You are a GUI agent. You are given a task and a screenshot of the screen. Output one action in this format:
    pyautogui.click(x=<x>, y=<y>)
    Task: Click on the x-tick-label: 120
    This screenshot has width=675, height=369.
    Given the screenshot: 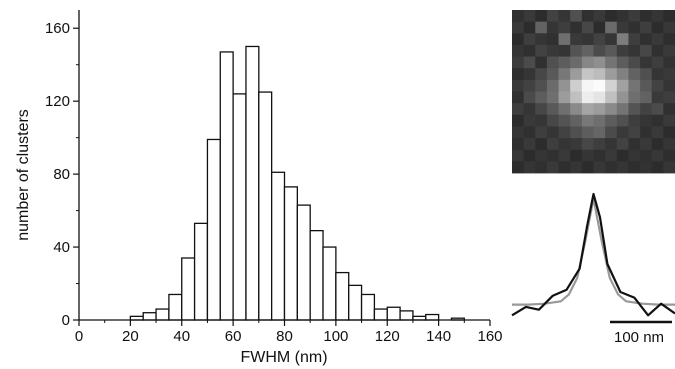 What is the action you would take?
    pyautogui.click(x=387, y=336)
    